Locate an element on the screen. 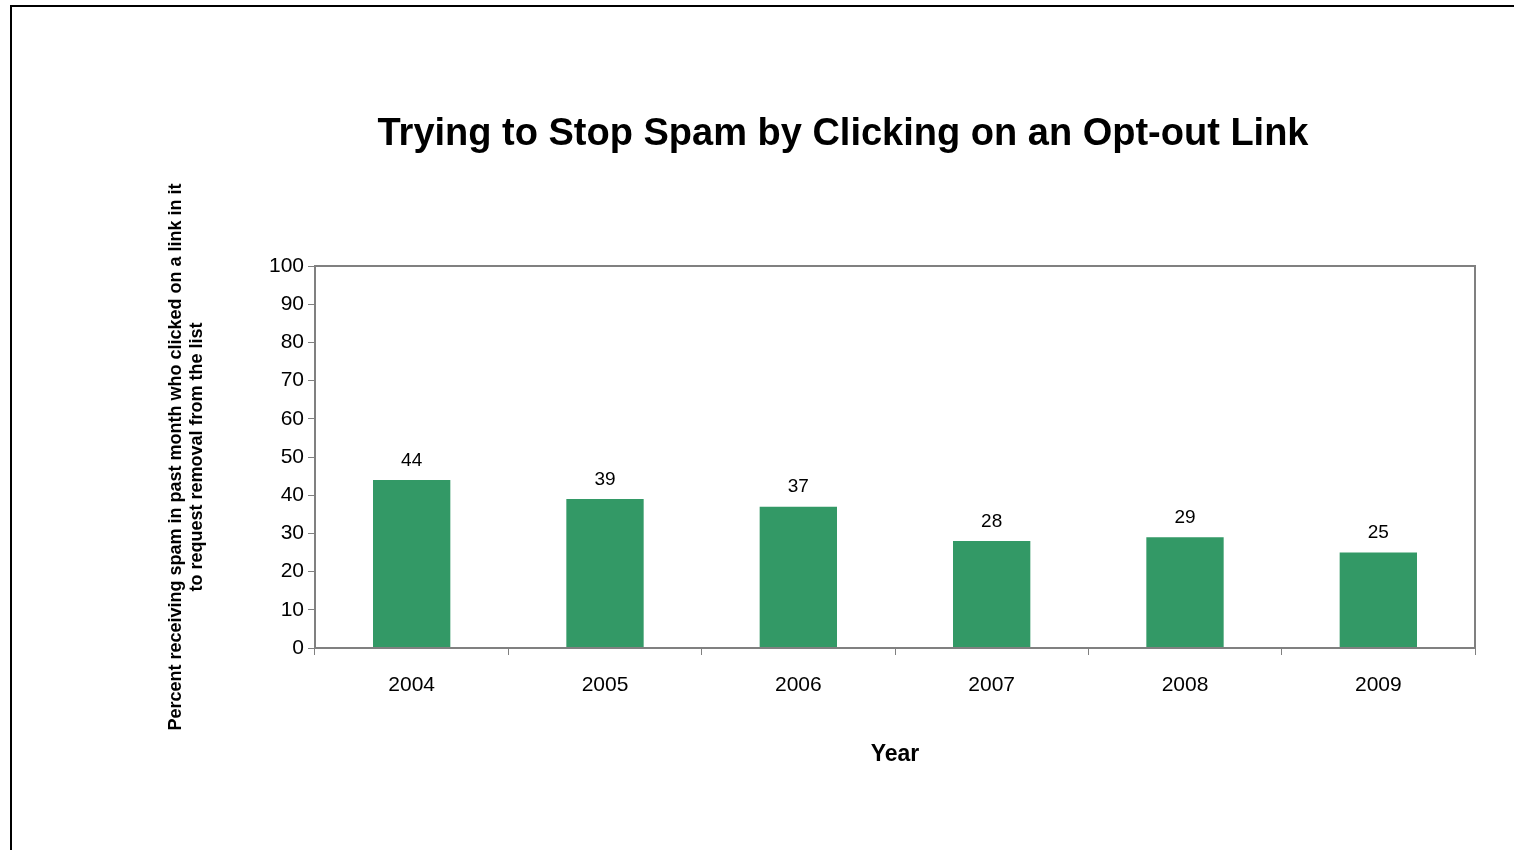 The height and width of the screenshot is (850, 1514). x-tick-label: 2008 is located at coordinates (1185, 684).